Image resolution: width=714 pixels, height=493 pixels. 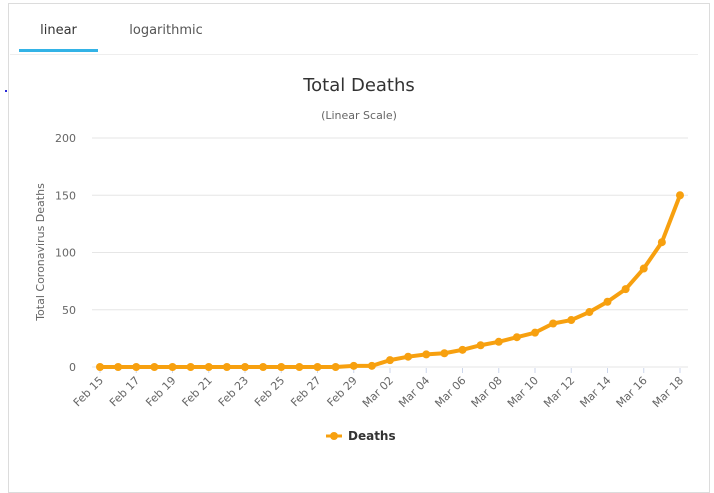 I want to click on x-tick-label: Feb 21, so click(x=197, y=391).